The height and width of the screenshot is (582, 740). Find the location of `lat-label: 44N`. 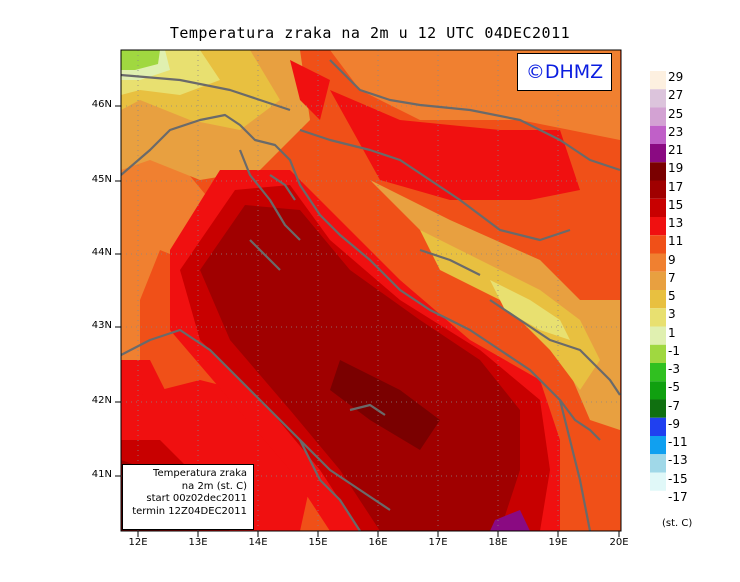

lat-label: 44N is located at coordinates (101, 252).